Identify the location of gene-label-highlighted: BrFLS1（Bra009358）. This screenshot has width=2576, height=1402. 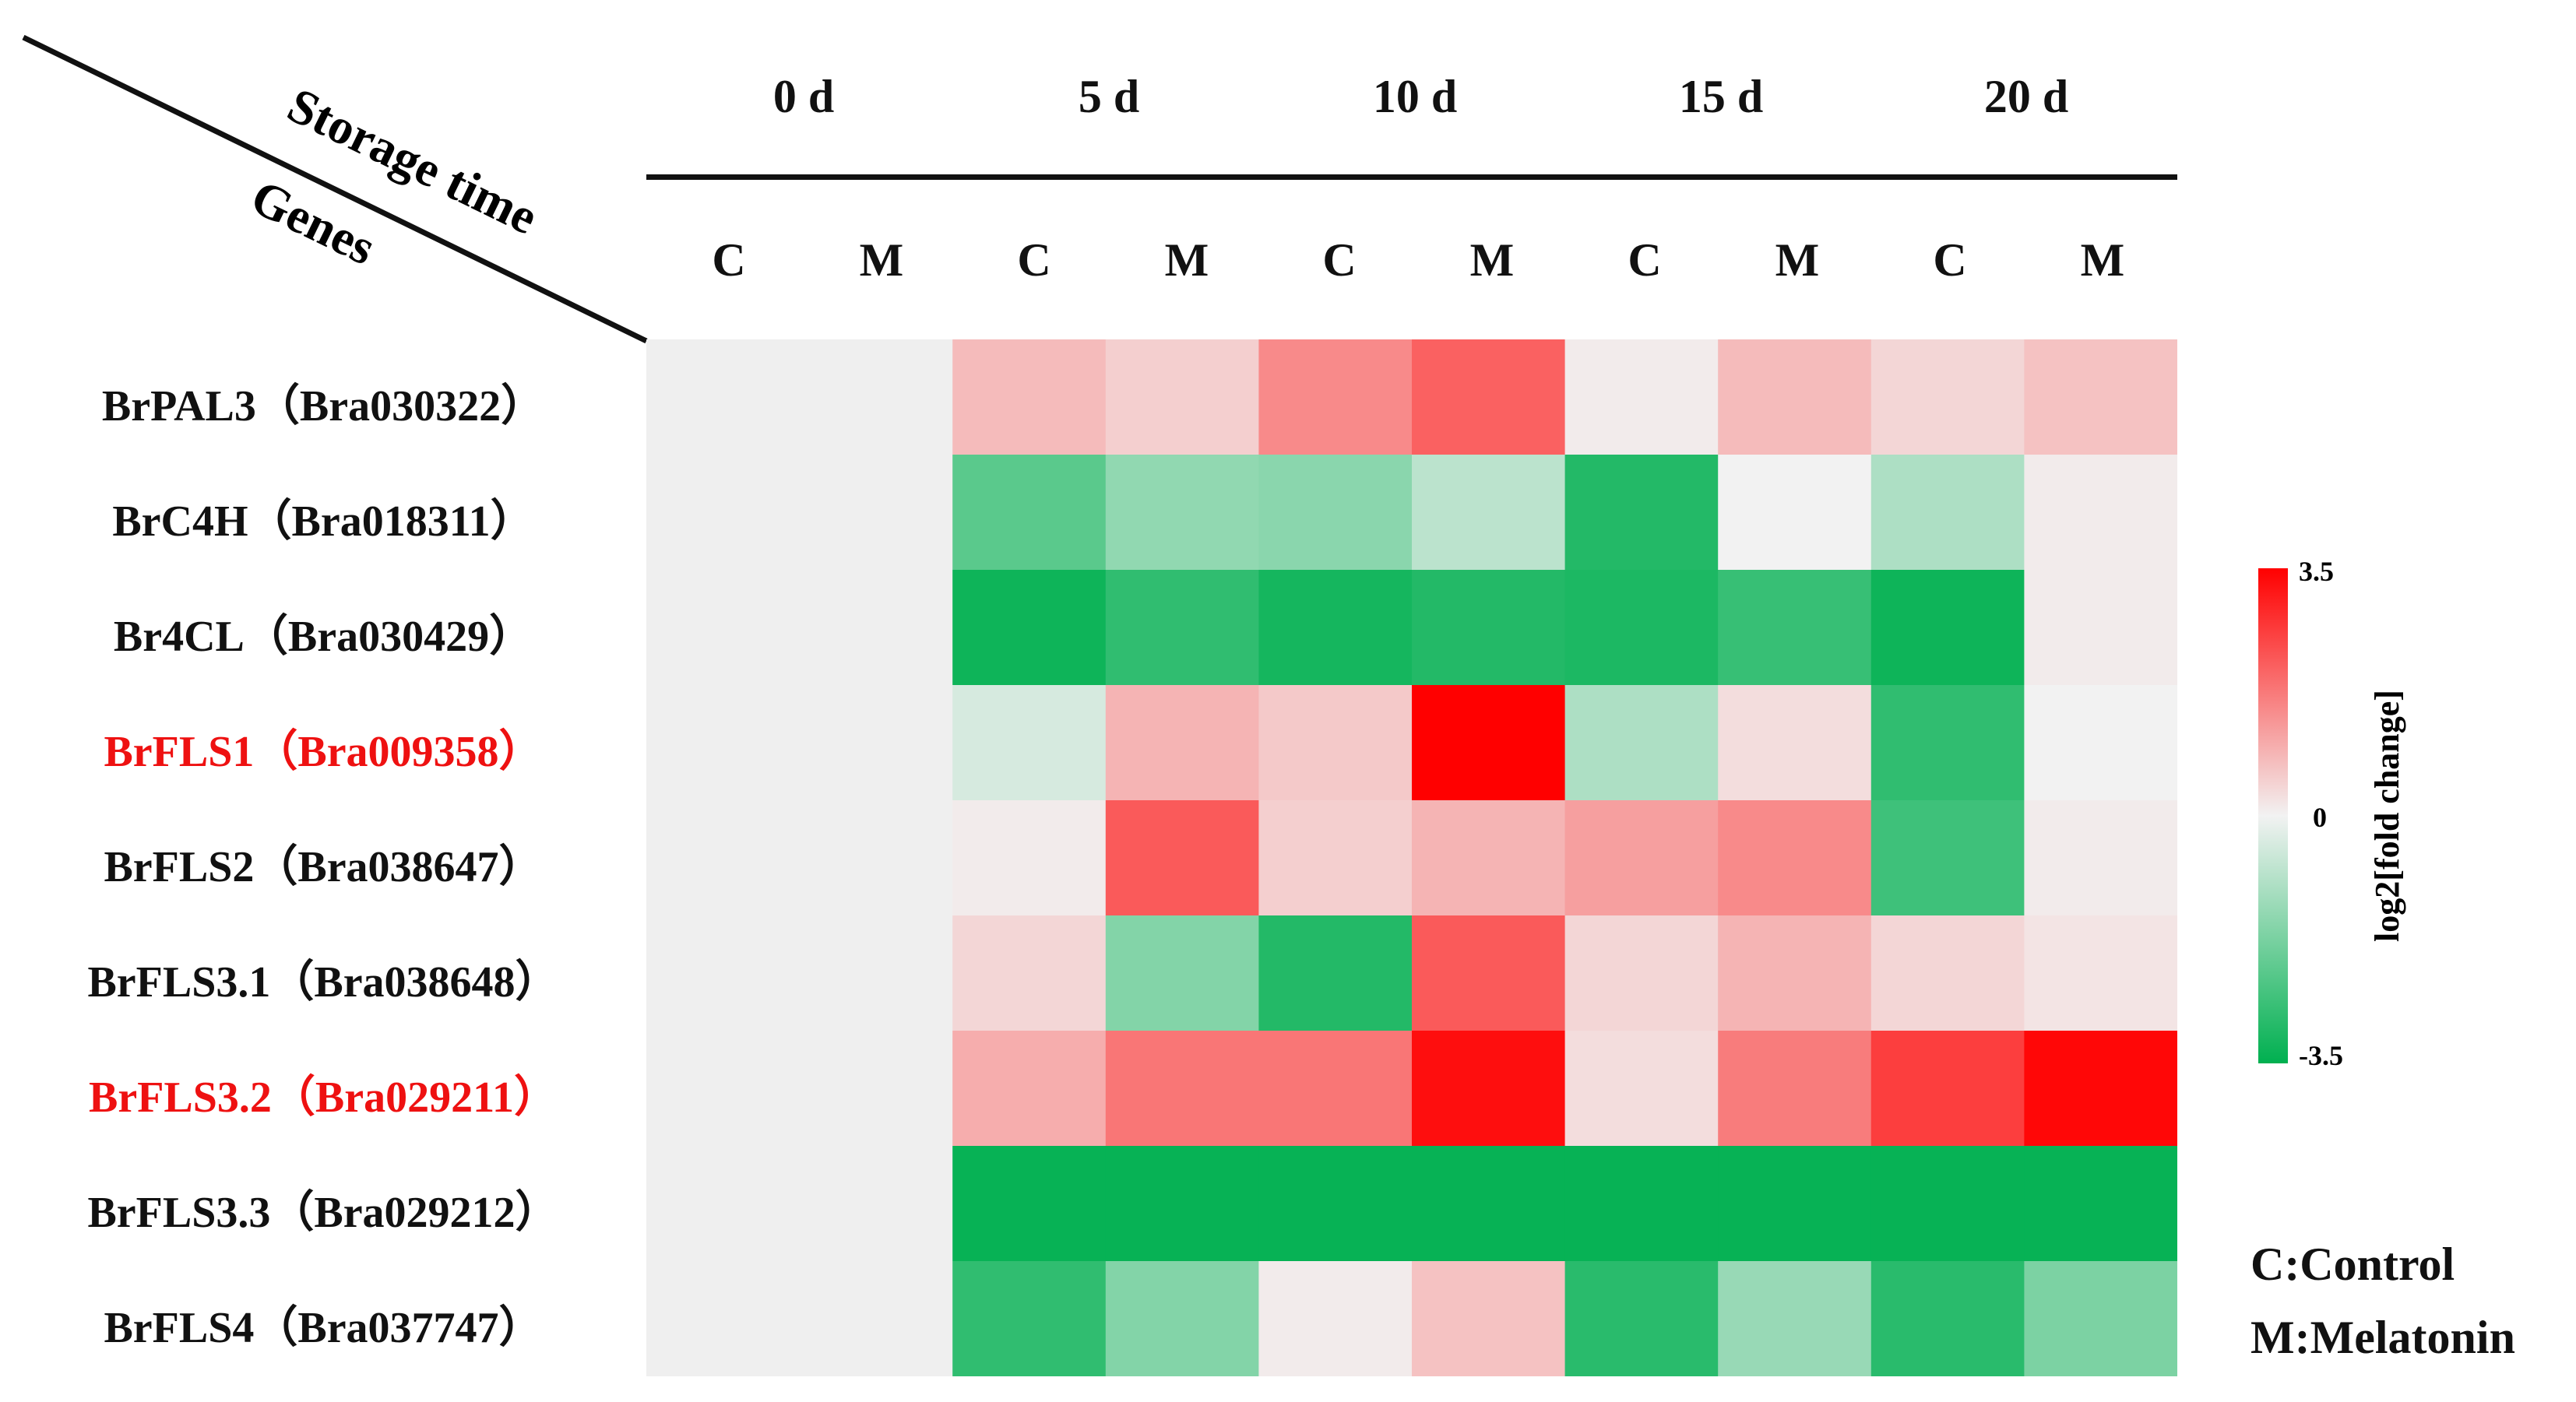
(323, 752).